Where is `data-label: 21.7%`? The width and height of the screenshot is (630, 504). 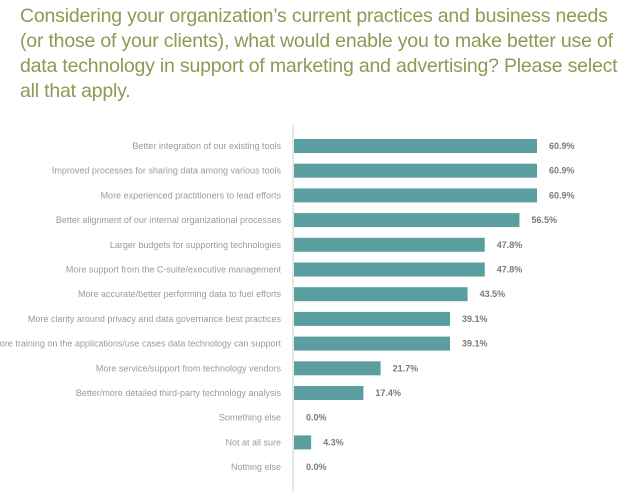 data-label: 21.7% is located at coordinates (406, 368).